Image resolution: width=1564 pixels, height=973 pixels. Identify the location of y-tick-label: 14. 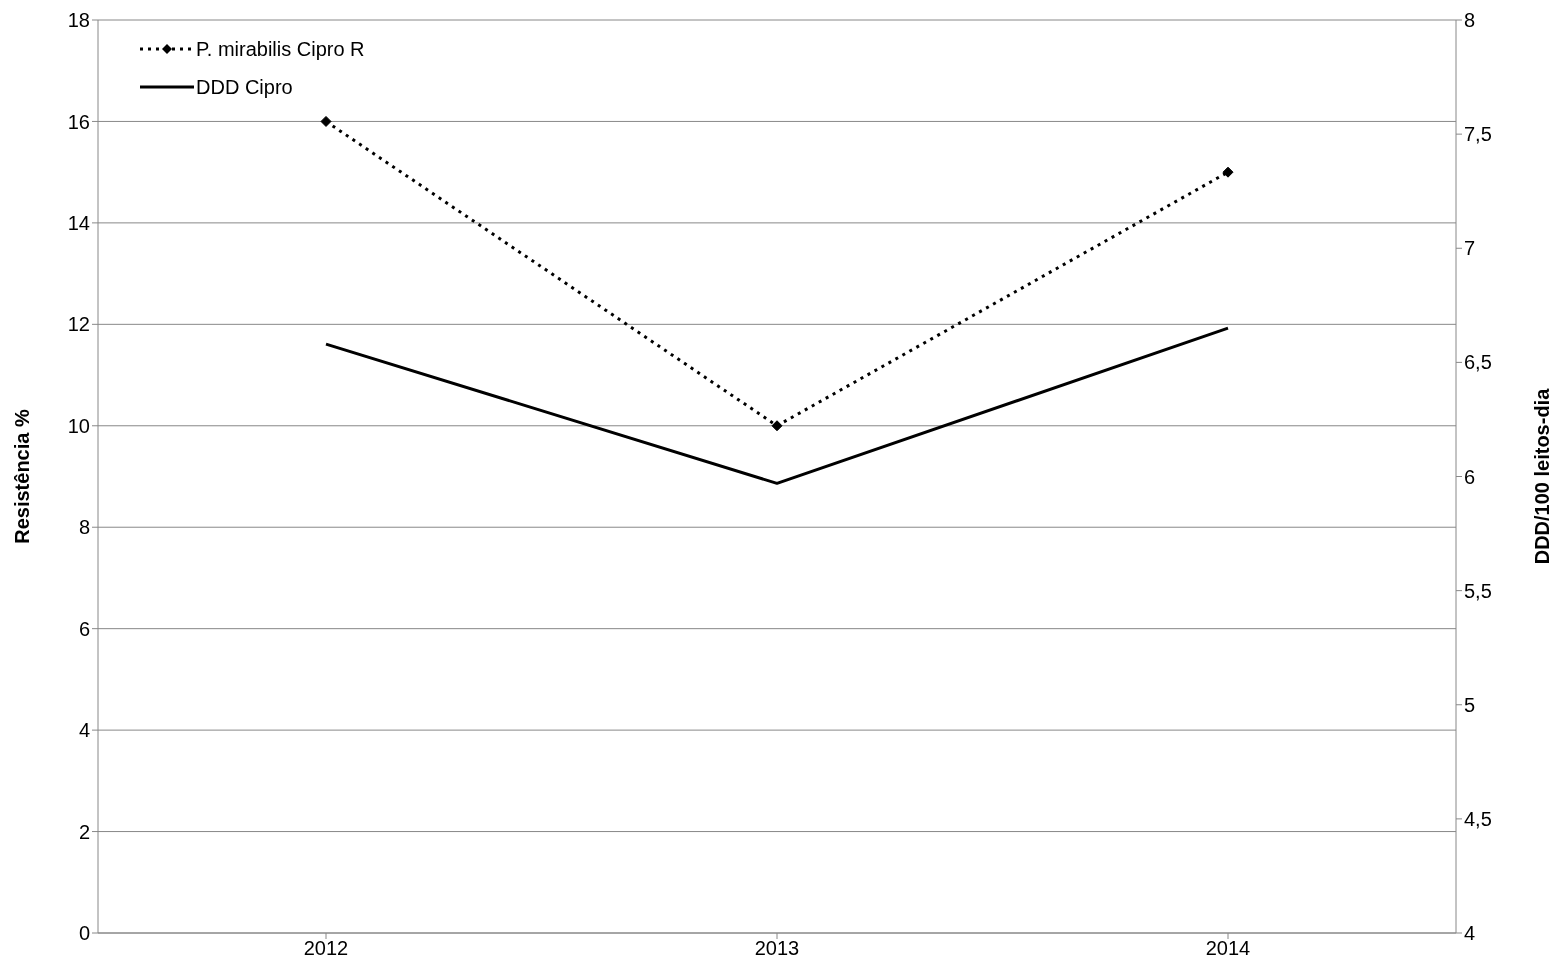
(78, 222).